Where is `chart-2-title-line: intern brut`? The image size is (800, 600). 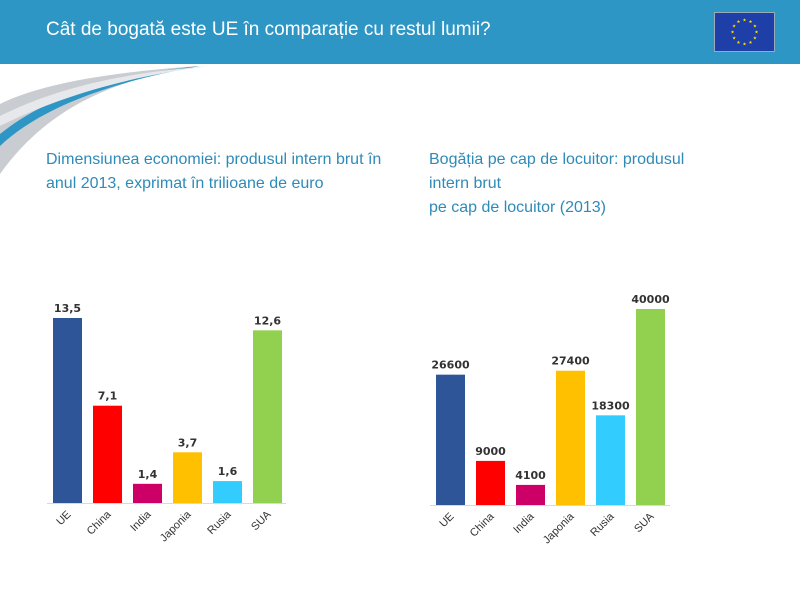
chart-2-title-line: intern brut is located at coordinates (465, 183).